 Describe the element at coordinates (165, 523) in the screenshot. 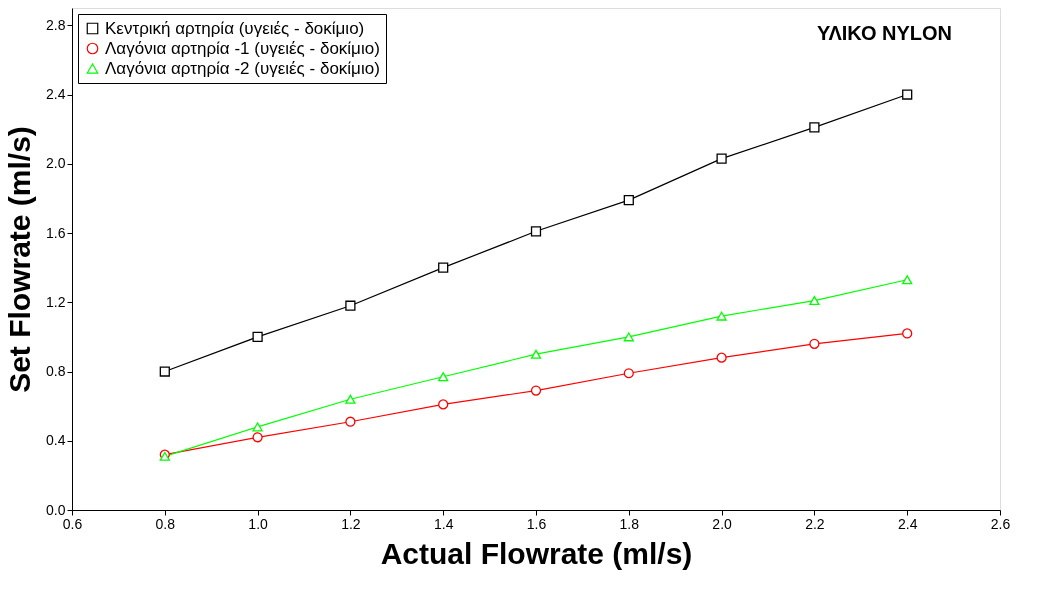

I see `x-tick-label: 0.8` at that location.